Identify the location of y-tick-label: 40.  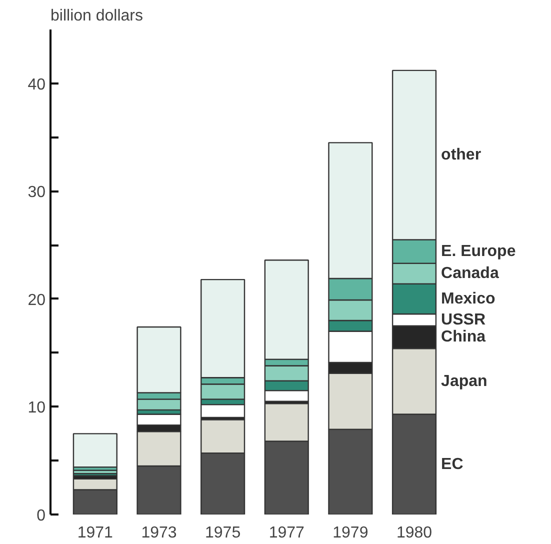
(37, 85).